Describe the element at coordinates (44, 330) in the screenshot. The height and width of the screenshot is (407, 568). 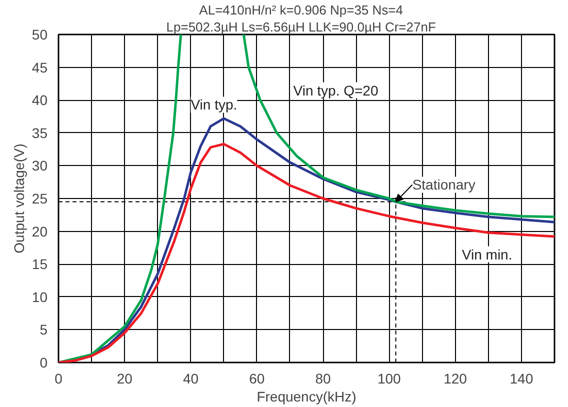
I see `y-tick-label: 5` at that location.